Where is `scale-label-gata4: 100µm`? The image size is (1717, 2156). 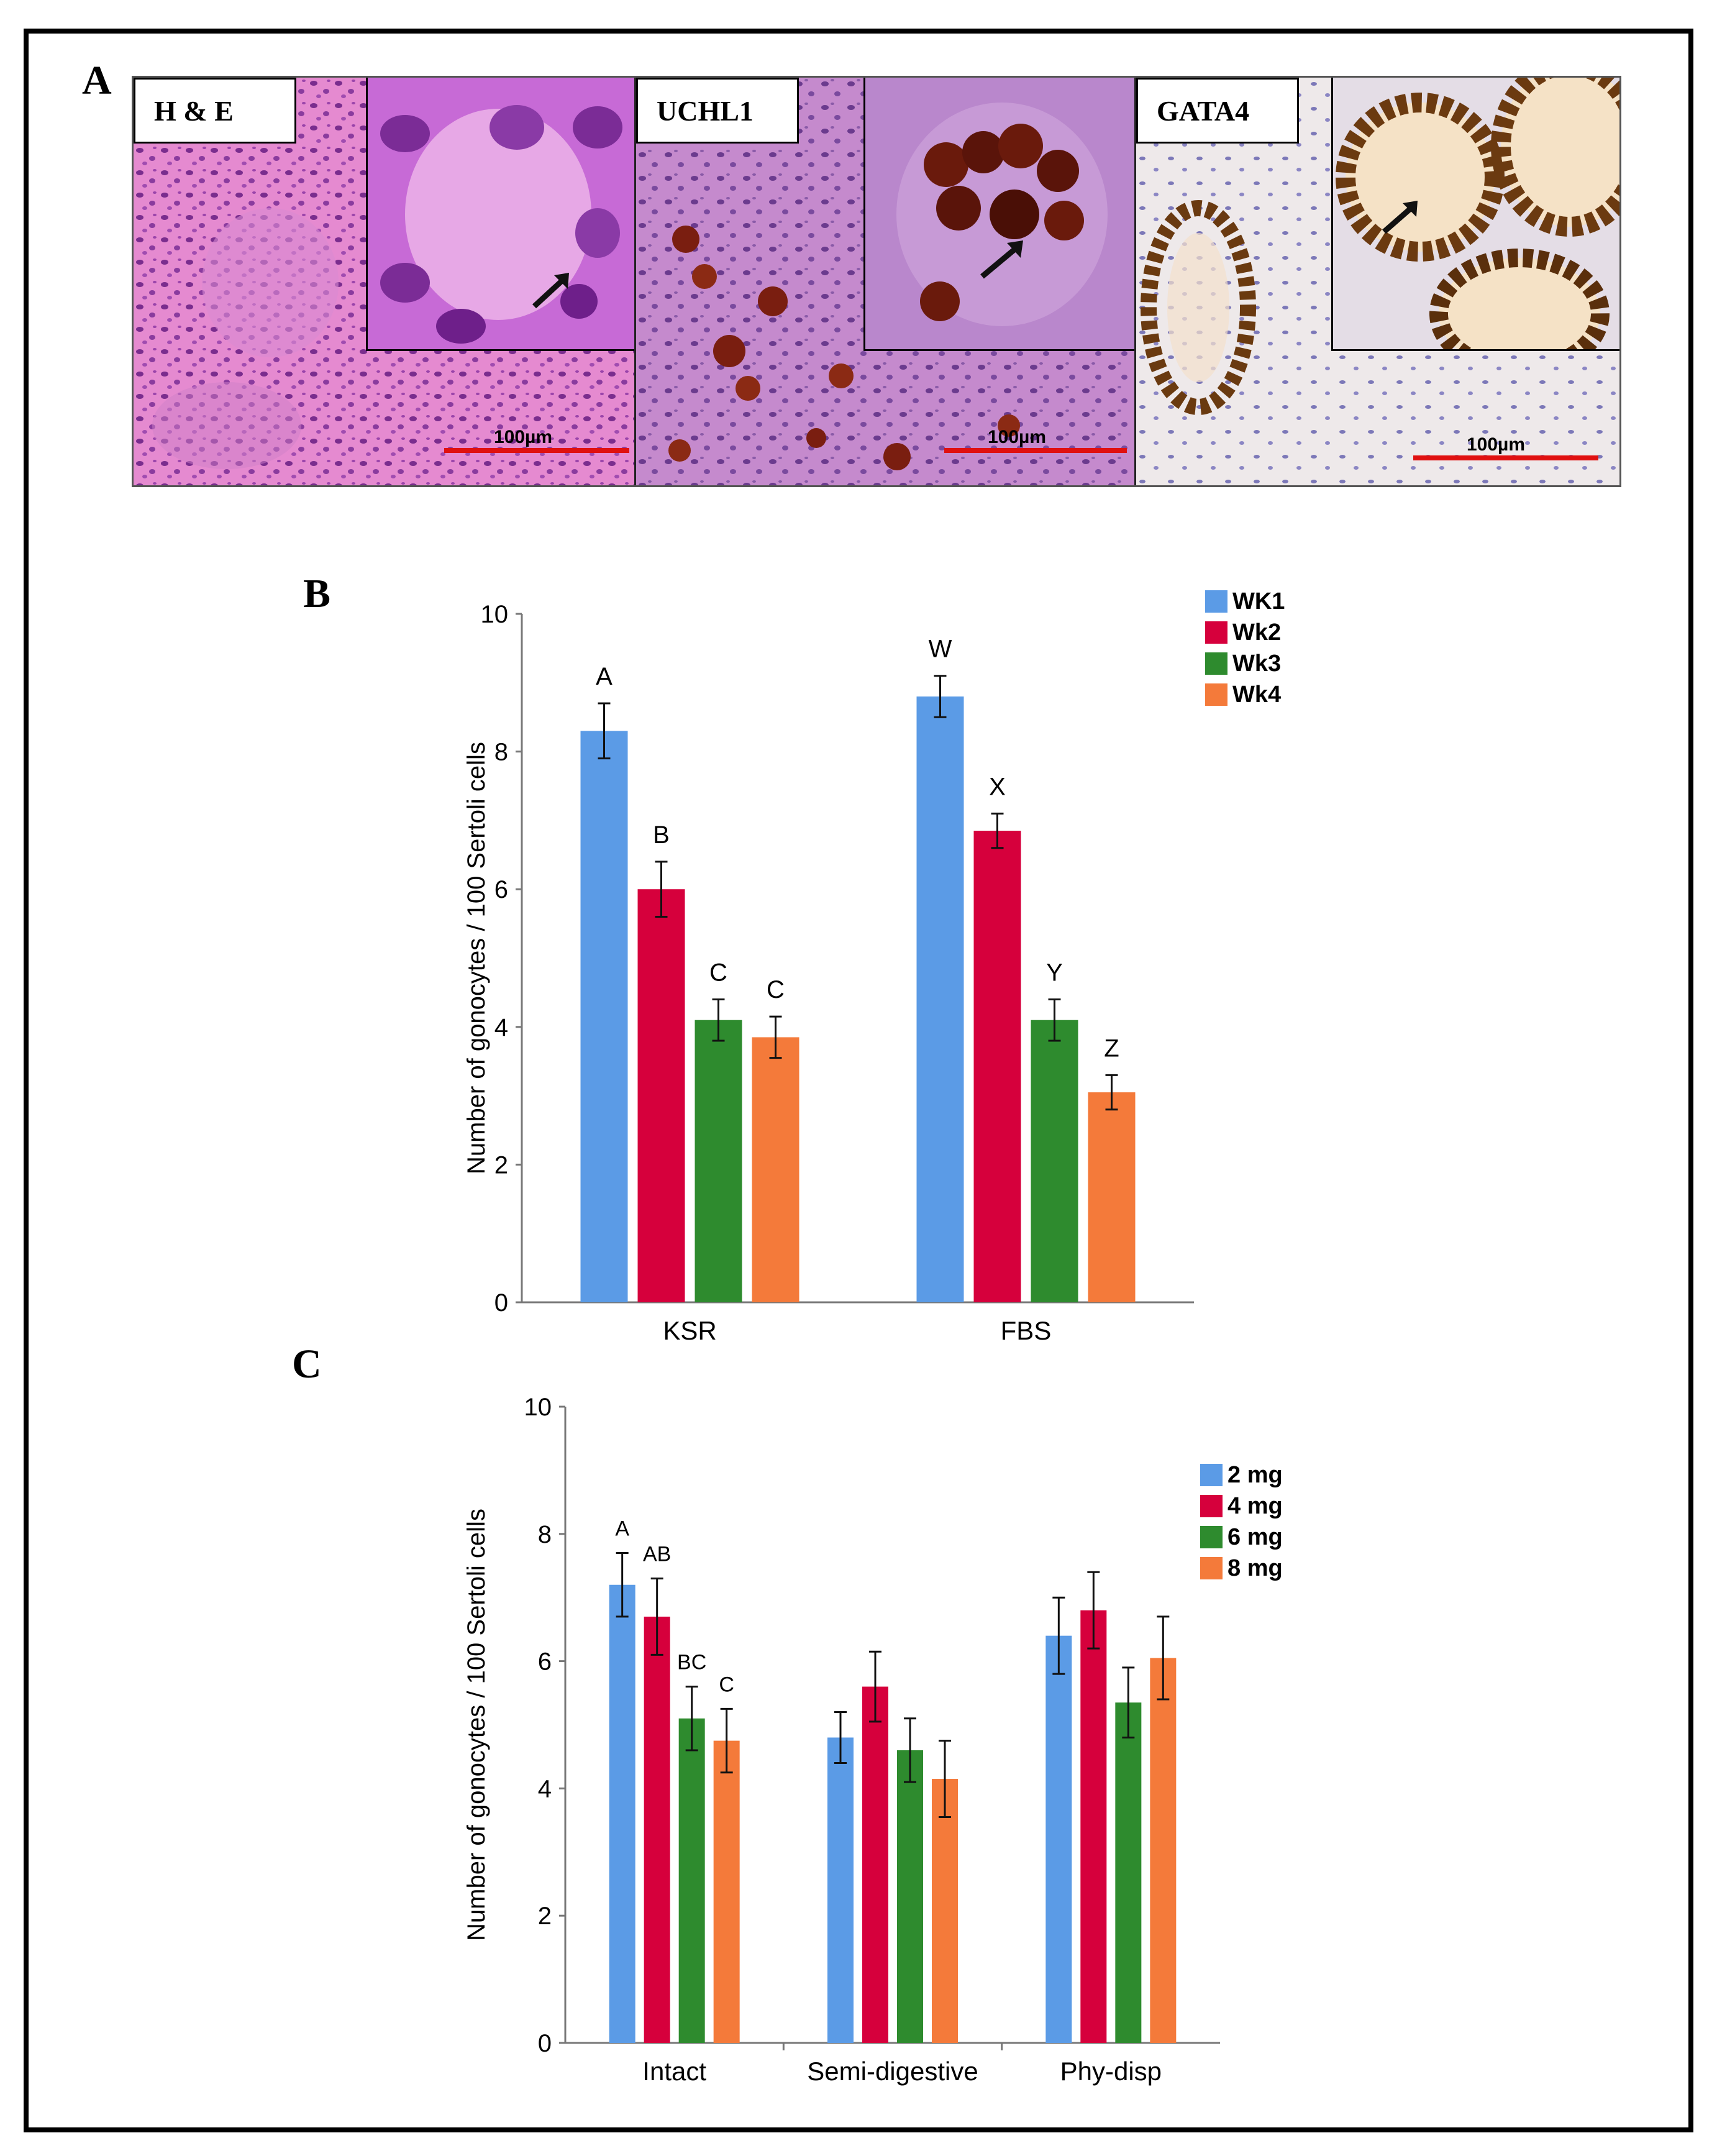 scale-label-gata4: 100µm is located at coordinates (1497, 445).